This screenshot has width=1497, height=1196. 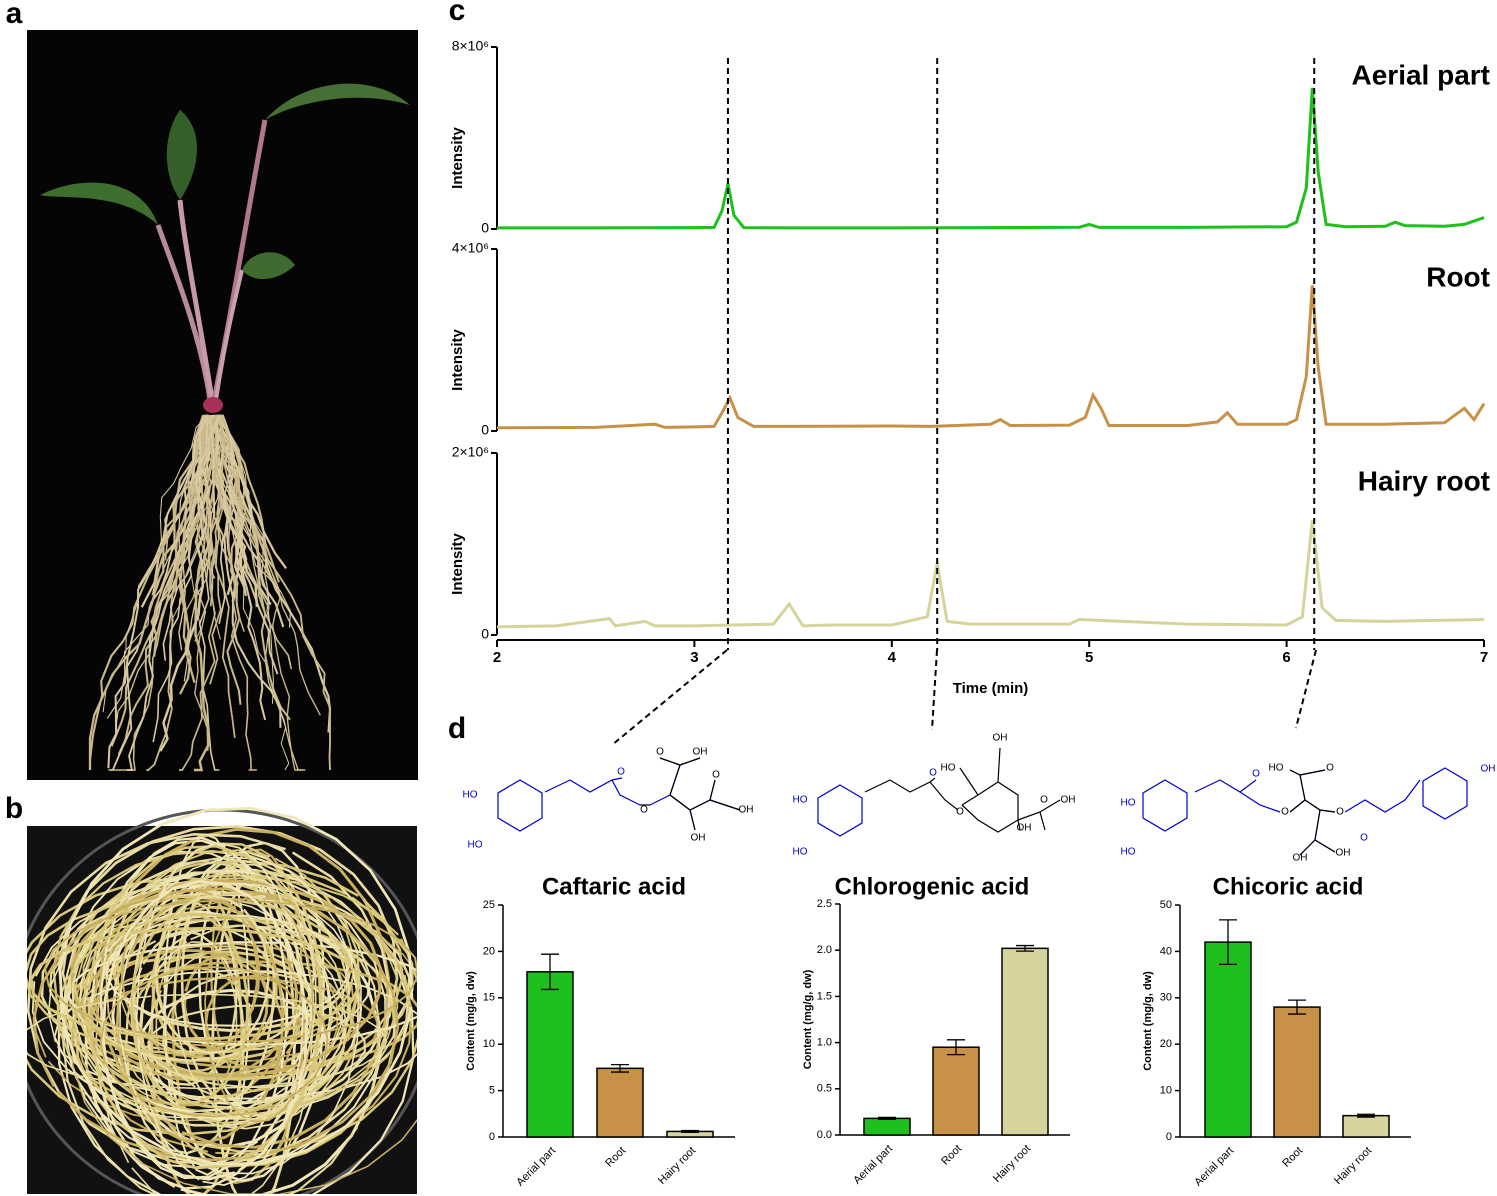 I want to click on structure-skeletons, so click(x=982, y=801).